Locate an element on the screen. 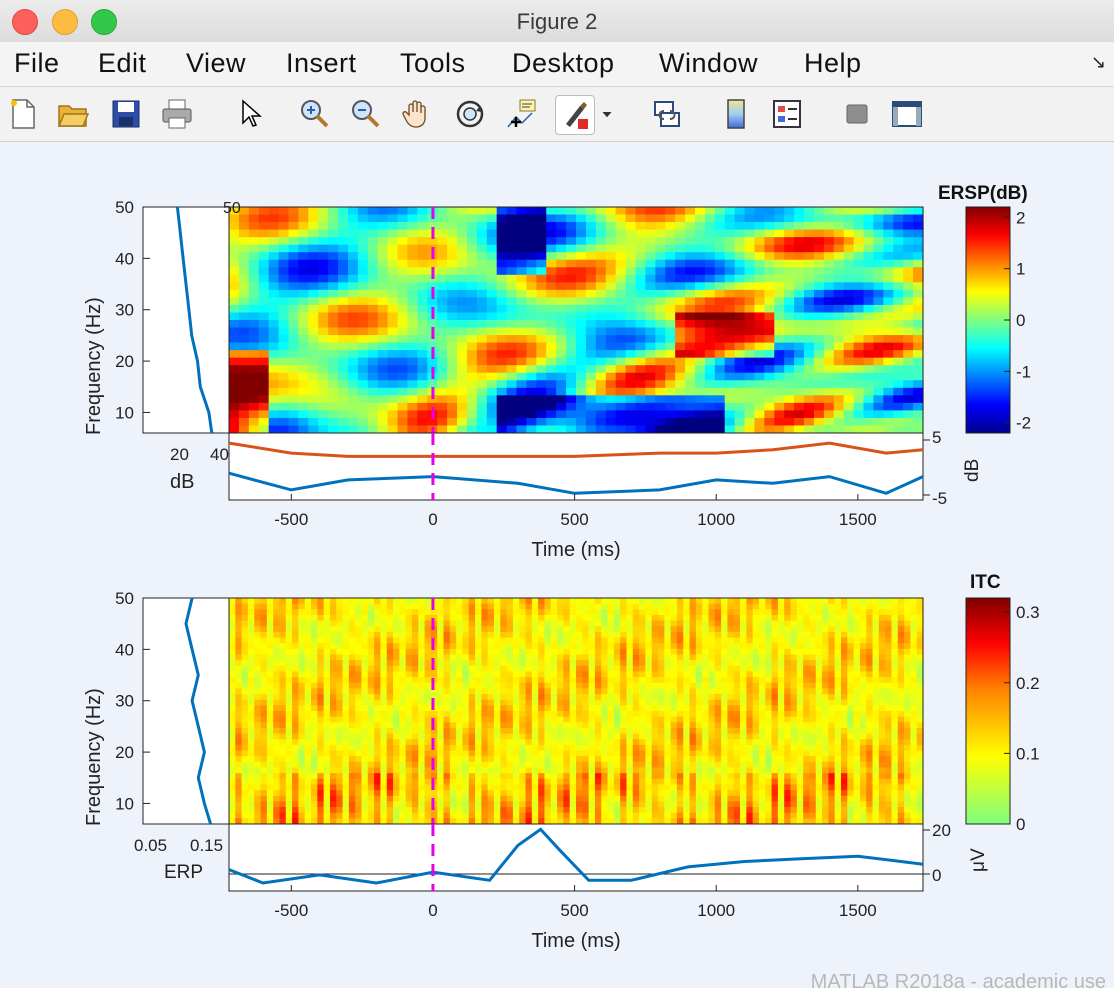  hide-plot-tools-icon is located at coordinates (856, 114).